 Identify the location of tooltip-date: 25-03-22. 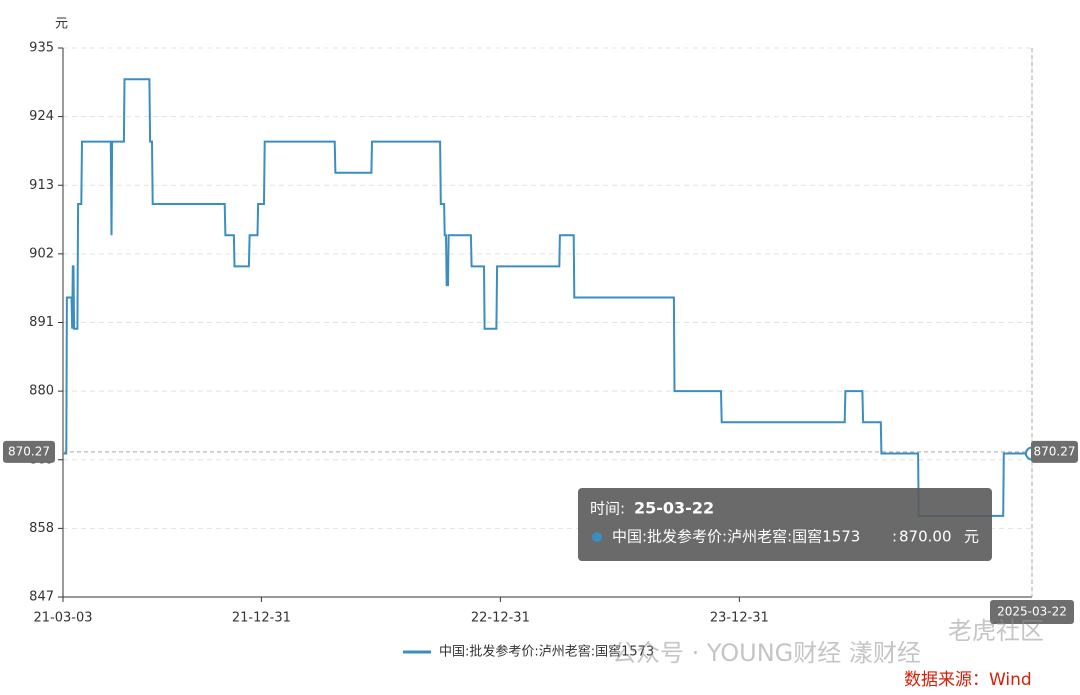
(674, 508).